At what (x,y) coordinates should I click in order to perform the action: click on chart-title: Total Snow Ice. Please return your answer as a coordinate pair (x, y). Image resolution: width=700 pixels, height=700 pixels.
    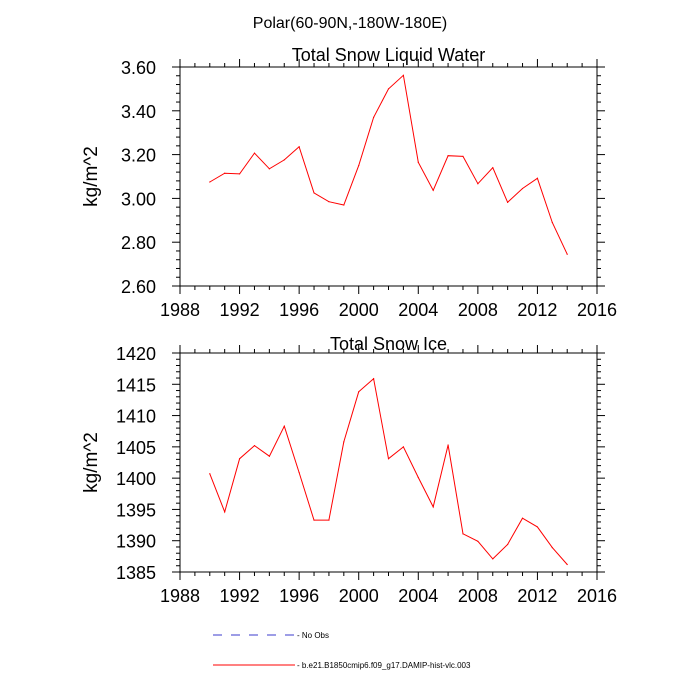
    Looking at the image, I should click on (388, 344).